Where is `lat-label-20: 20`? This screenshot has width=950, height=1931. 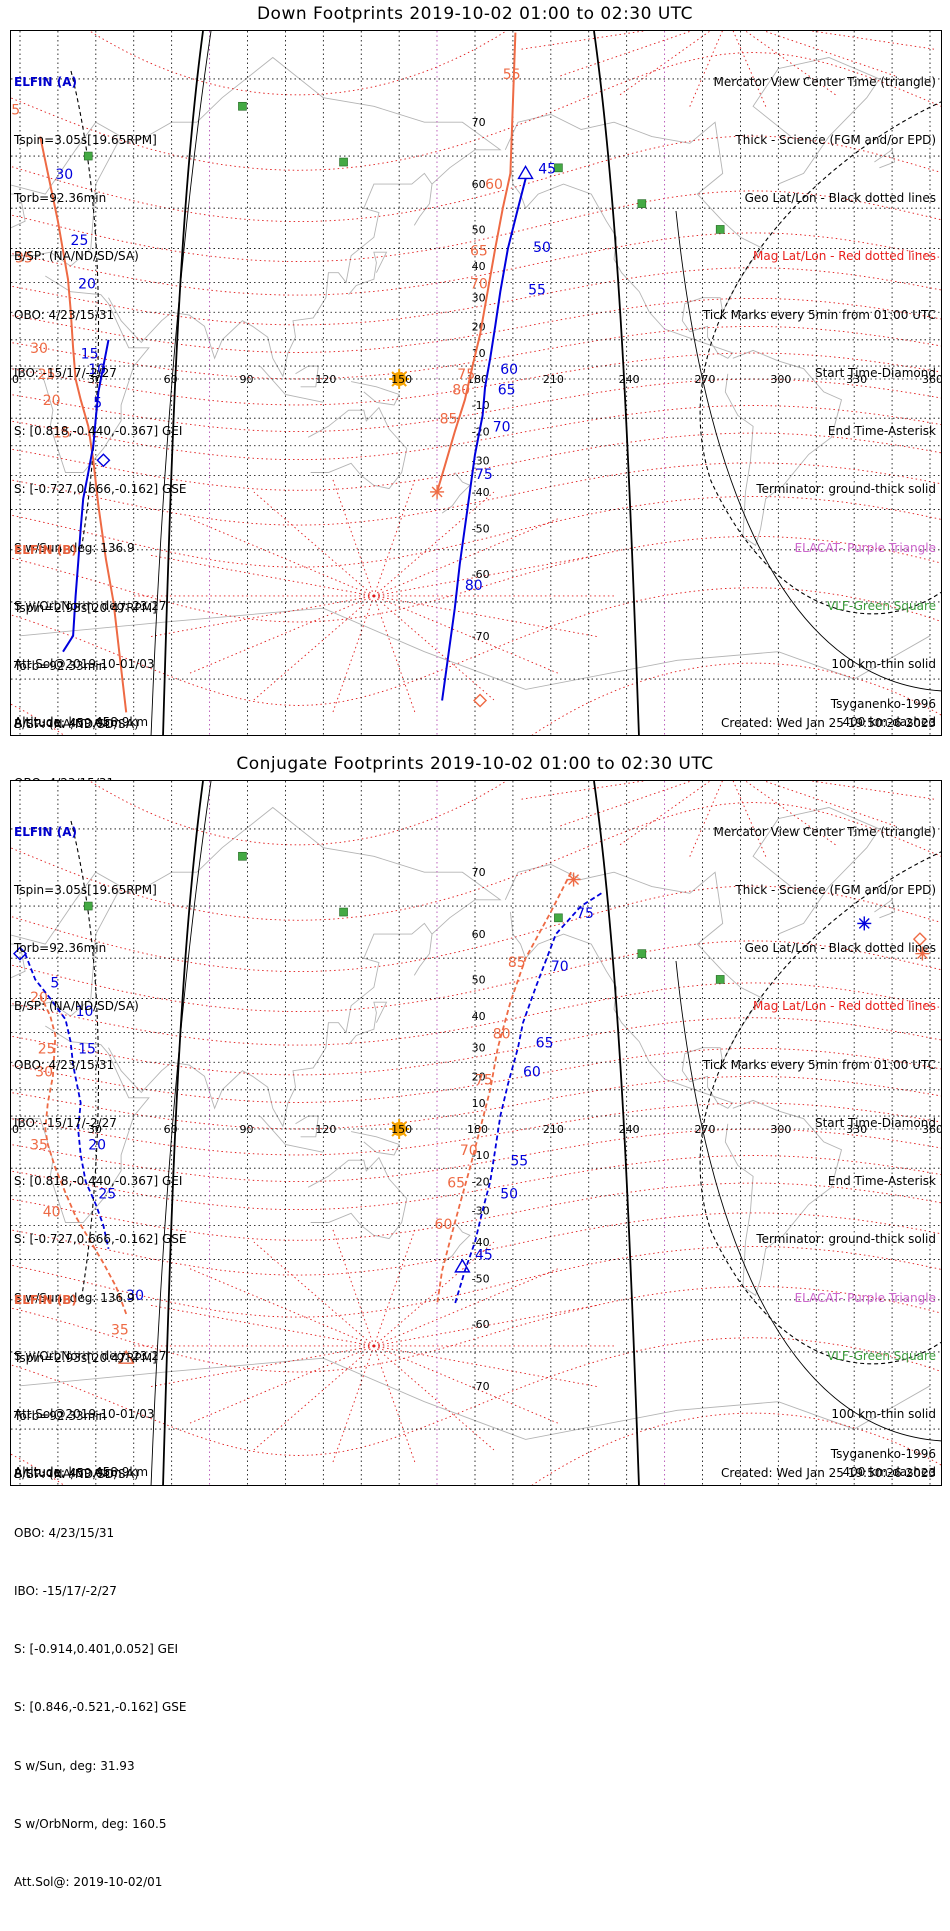 lat-label-20: 20 is located at coordinates (479, 326).